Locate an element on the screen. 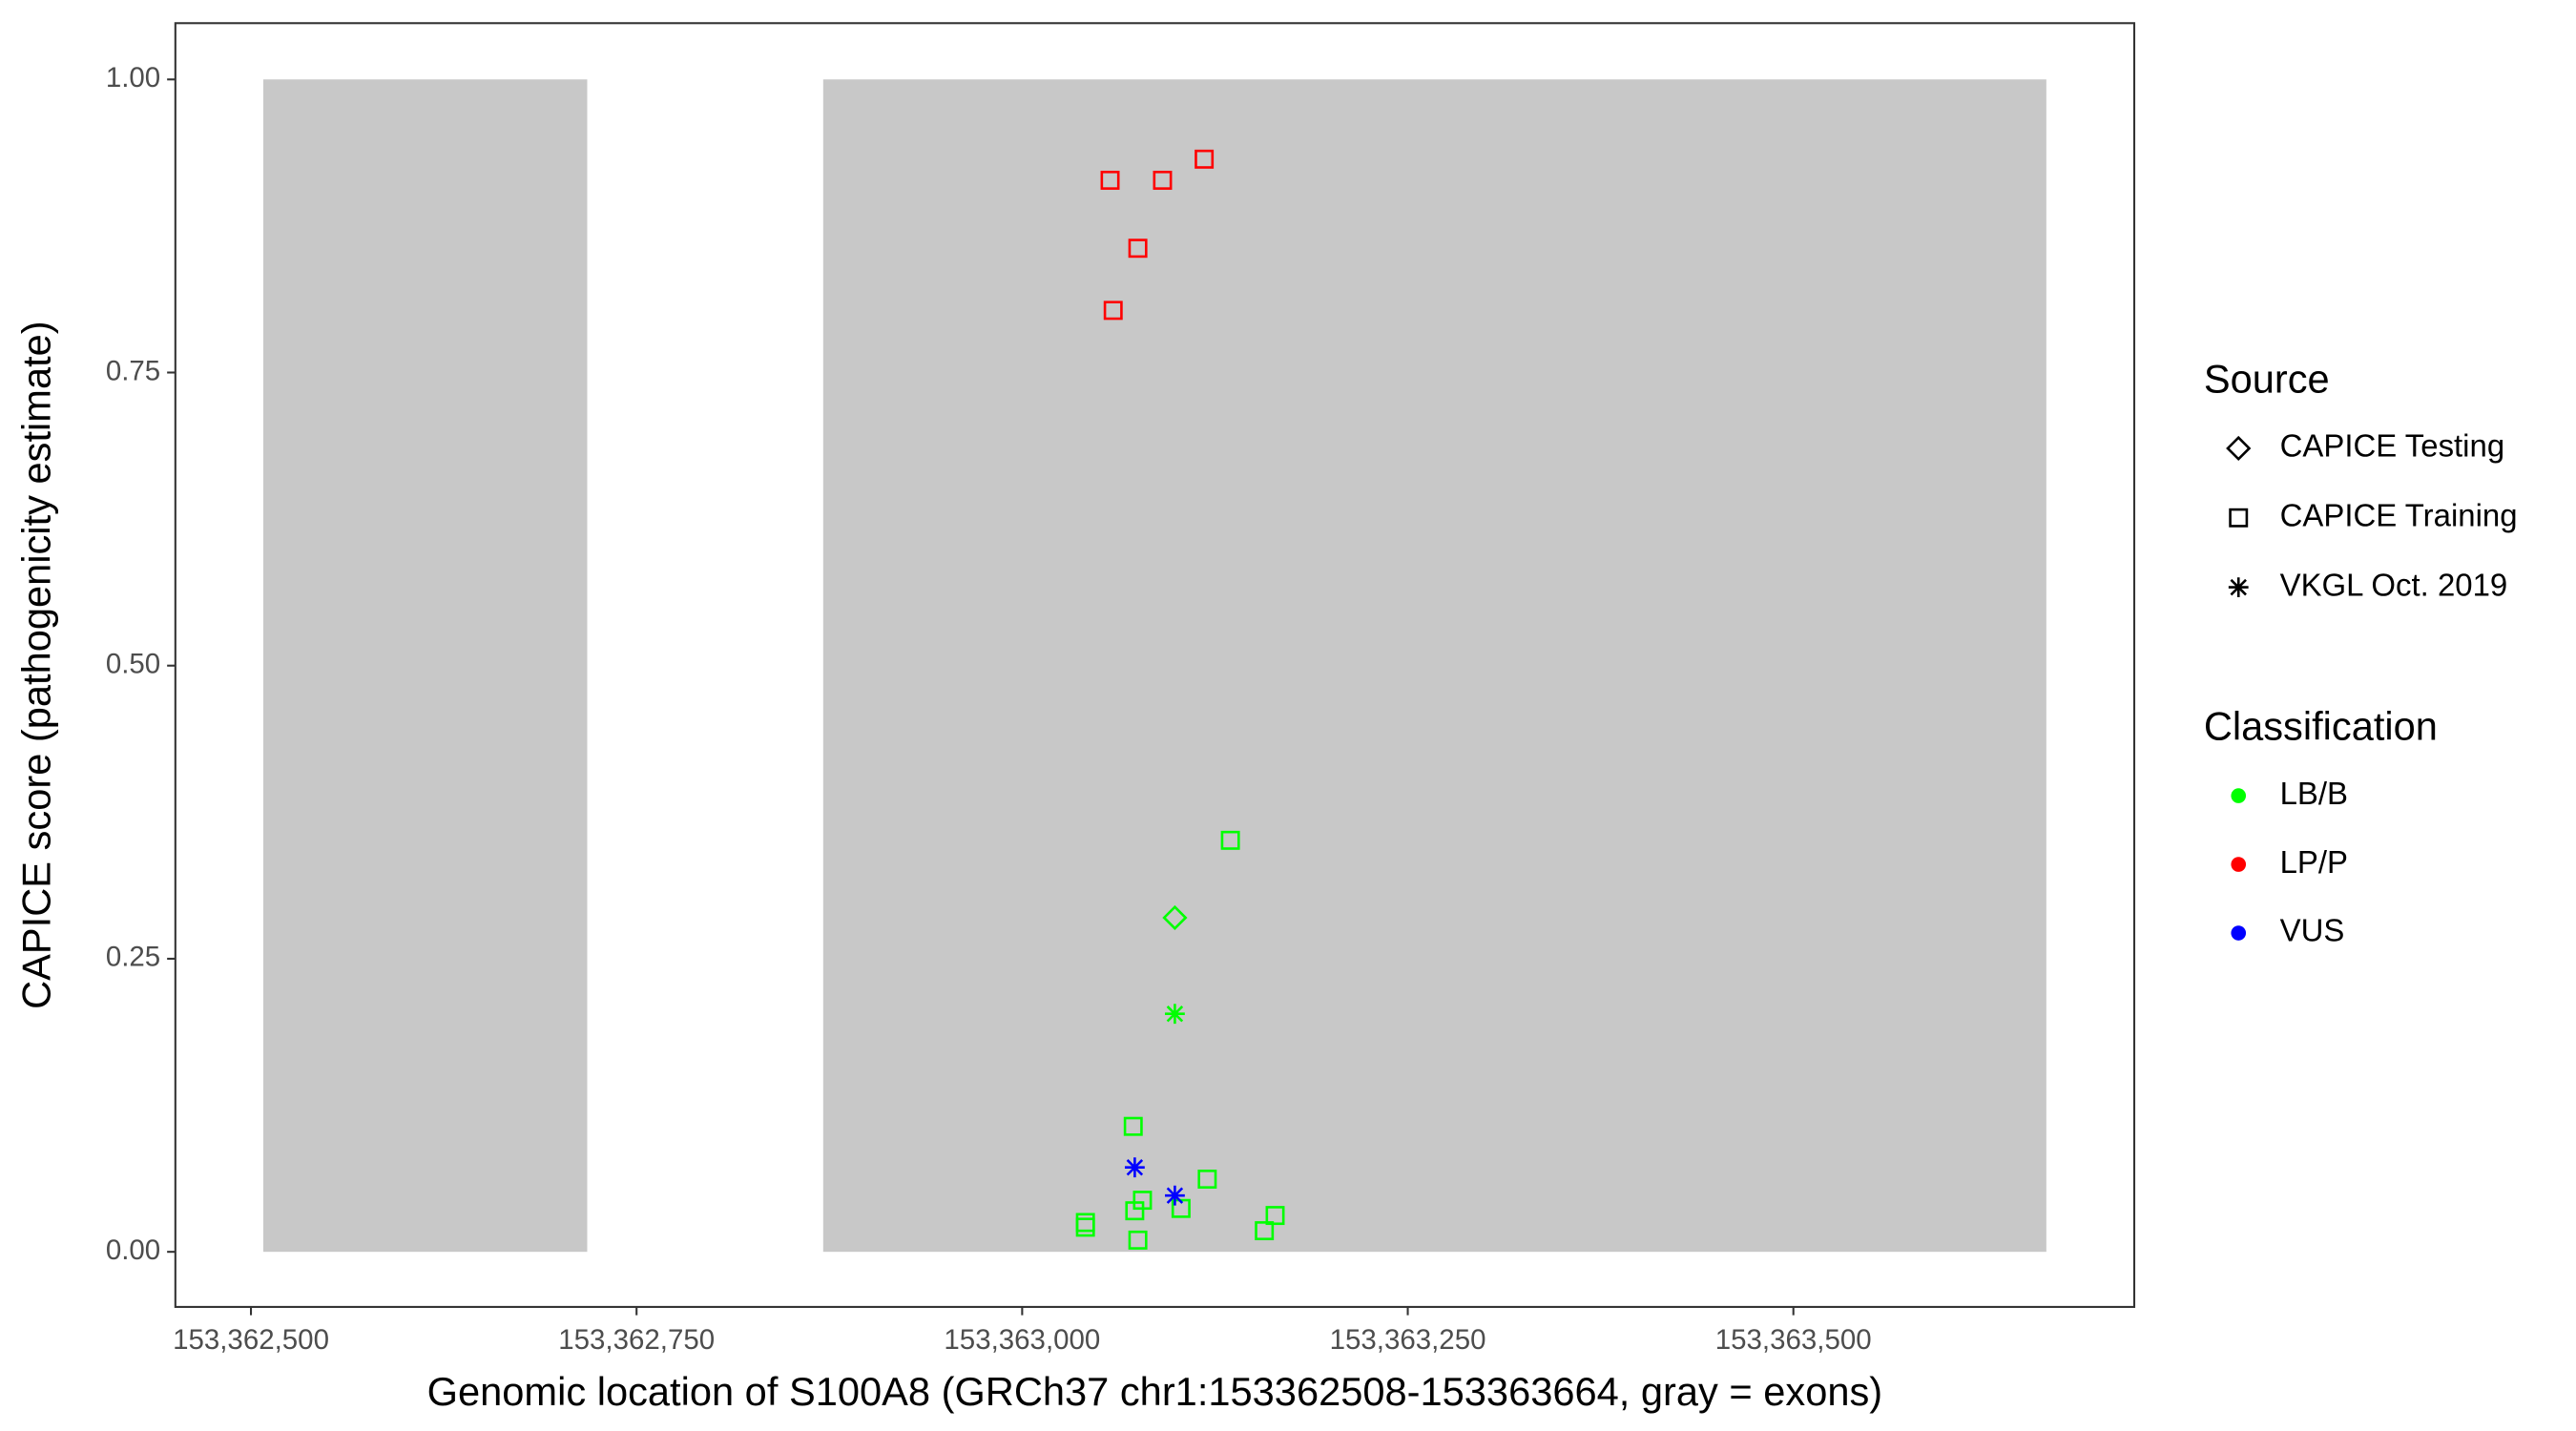 The height and width of the screenshot is (1431, 2576). y-tick-label: 0.50 is located at coordinates (133, 664).